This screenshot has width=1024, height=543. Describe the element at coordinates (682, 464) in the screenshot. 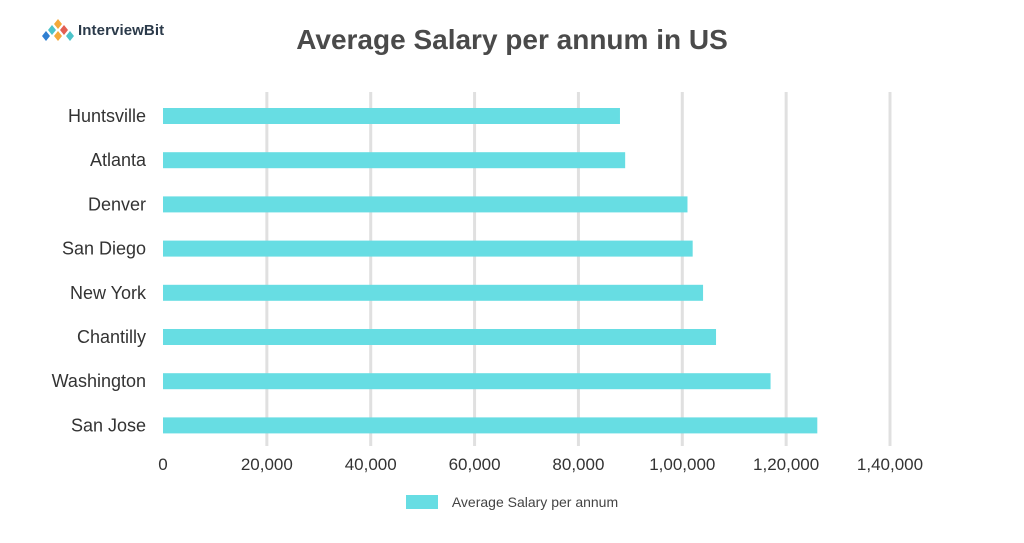

I see `x-tick-label: 1,00,000` at that location.